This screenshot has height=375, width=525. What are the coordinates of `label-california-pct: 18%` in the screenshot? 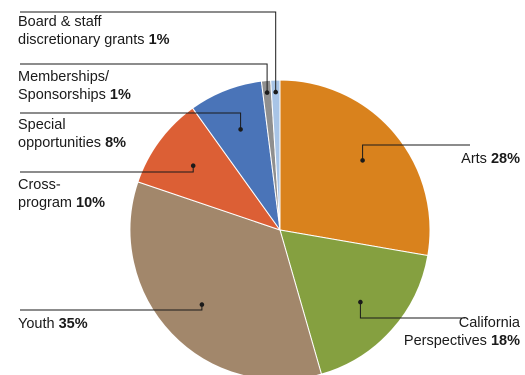 It's located at (505, 341).